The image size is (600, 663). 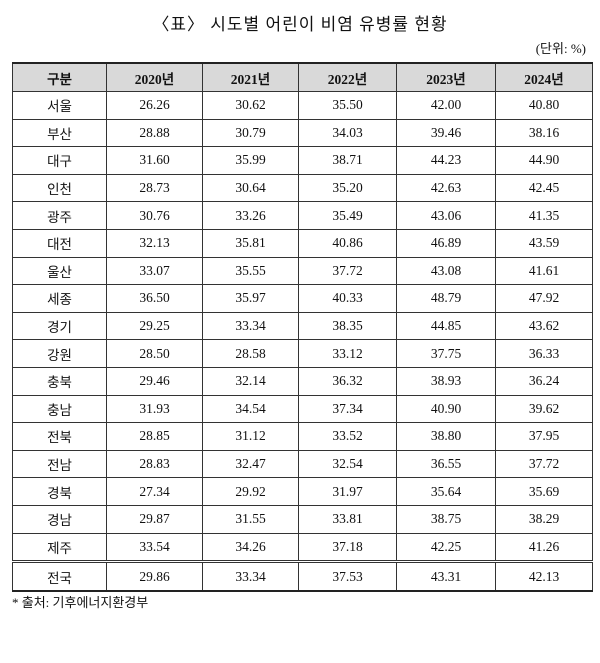 I want to click on row-label: 부산, so click(x=59, y=133).